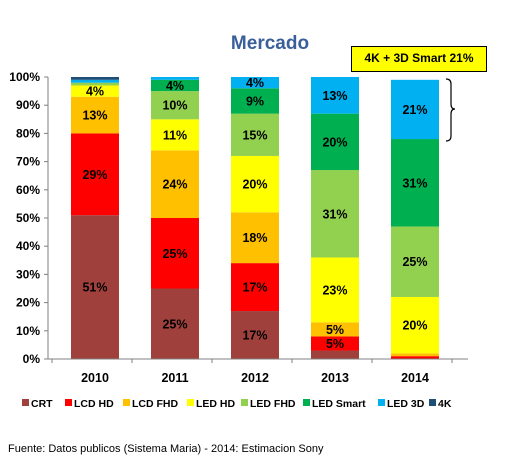 The width and height of the screenshot is (530, 460). Describe the element at coordinates (42, 404) in the screenshot. I see `legend-label: CRT` at that location.